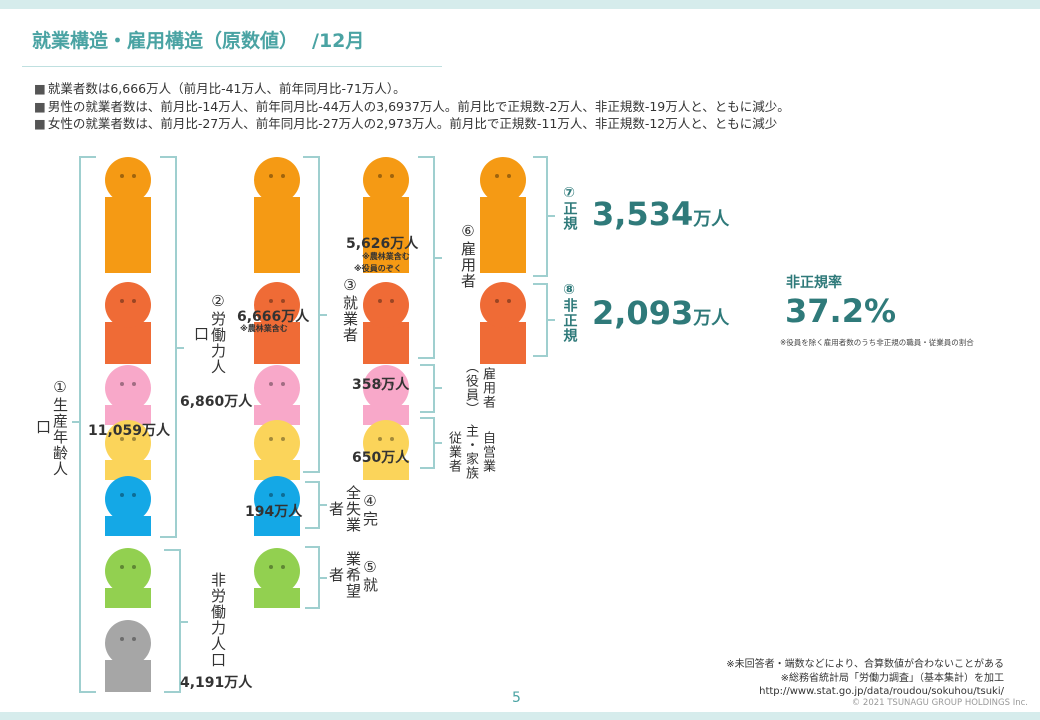  What do you see at coordinates (264, 328) in the screenshot?
I see `note-employed: ※農林業含む` at bounding box center [264, 328].